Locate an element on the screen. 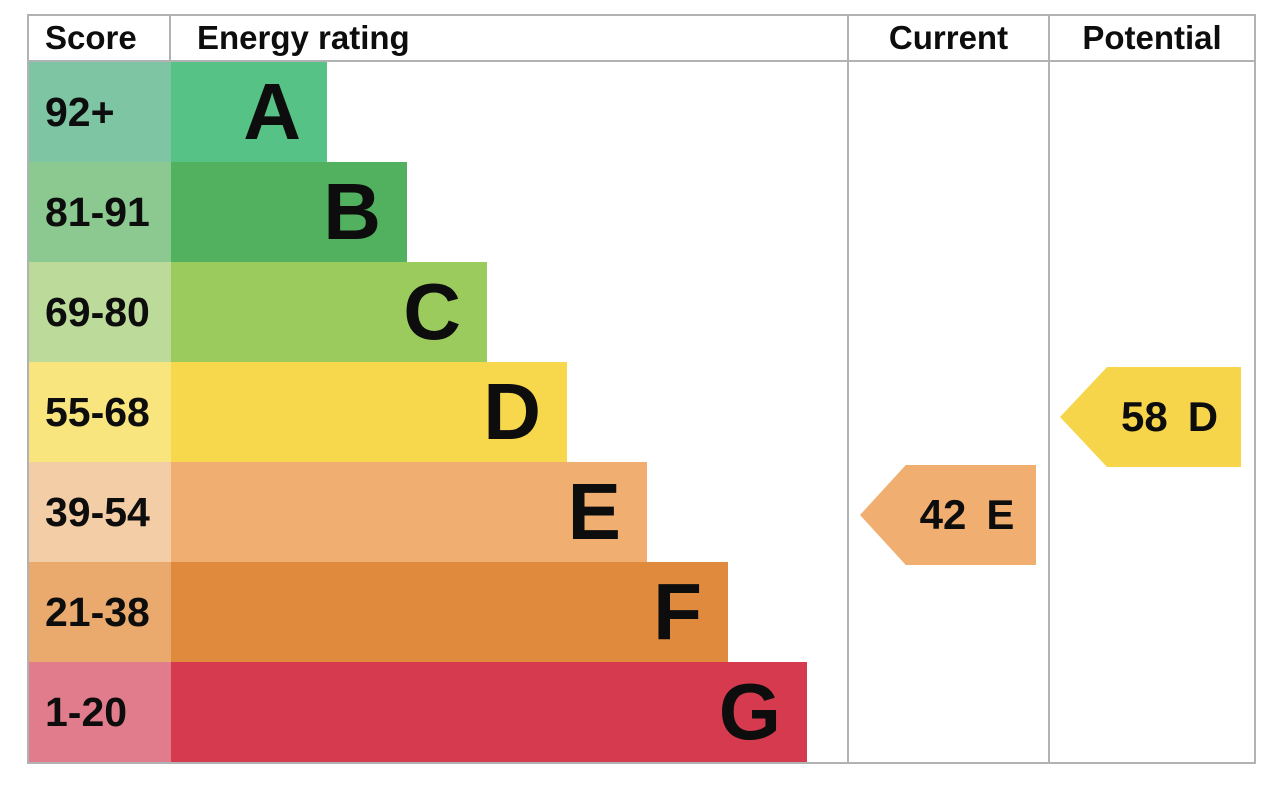 Image resolution: width=1273 pixels, height=785 pixels. band-row-b: 81-91 B is located at coordinates (438, 212).